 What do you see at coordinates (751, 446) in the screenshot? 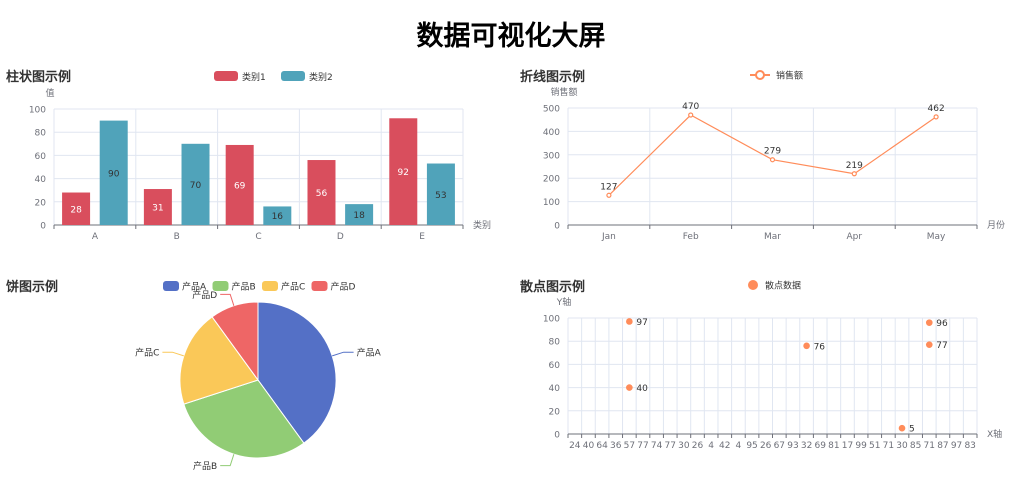
I see `x-tick-label: 95` at bounding box center [751, 446].